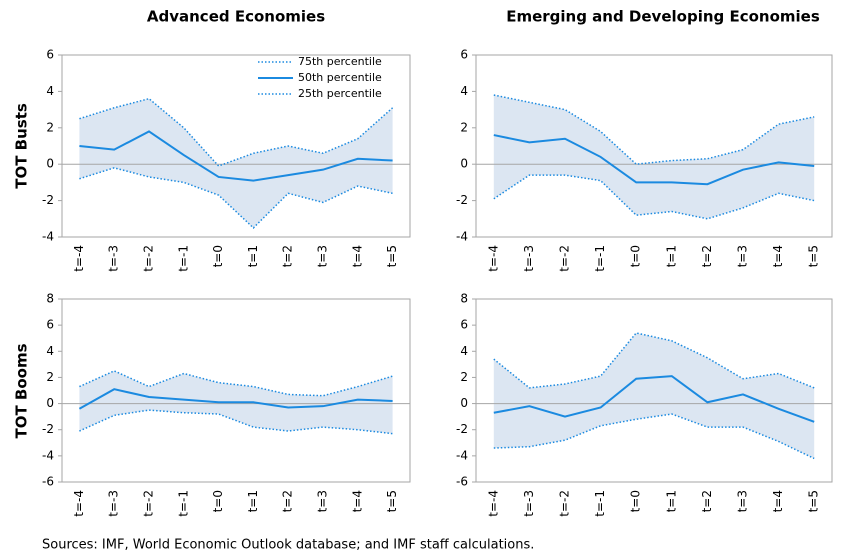 Image resolution: width=843 pixels, height=556 pixels. Describe the element at coordinates (22, 146) in the screenshot. I see `row-title: TOT Busts` at that location.